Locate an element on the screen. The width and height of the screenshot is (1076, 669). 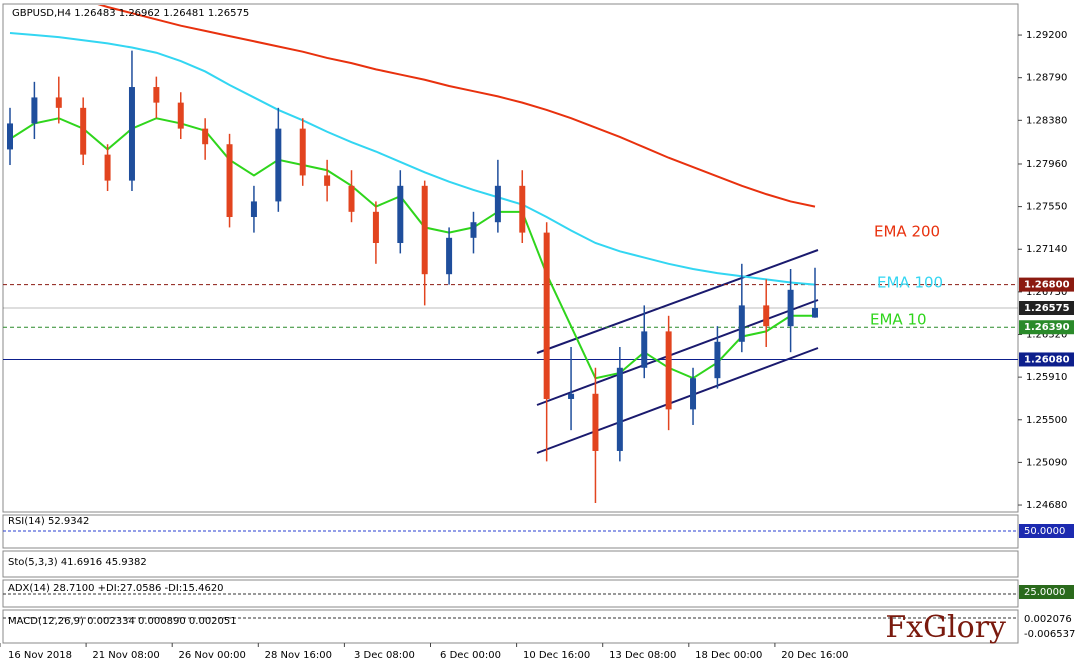
level-label: 1.26080 is located at coordinates (1047, 359).